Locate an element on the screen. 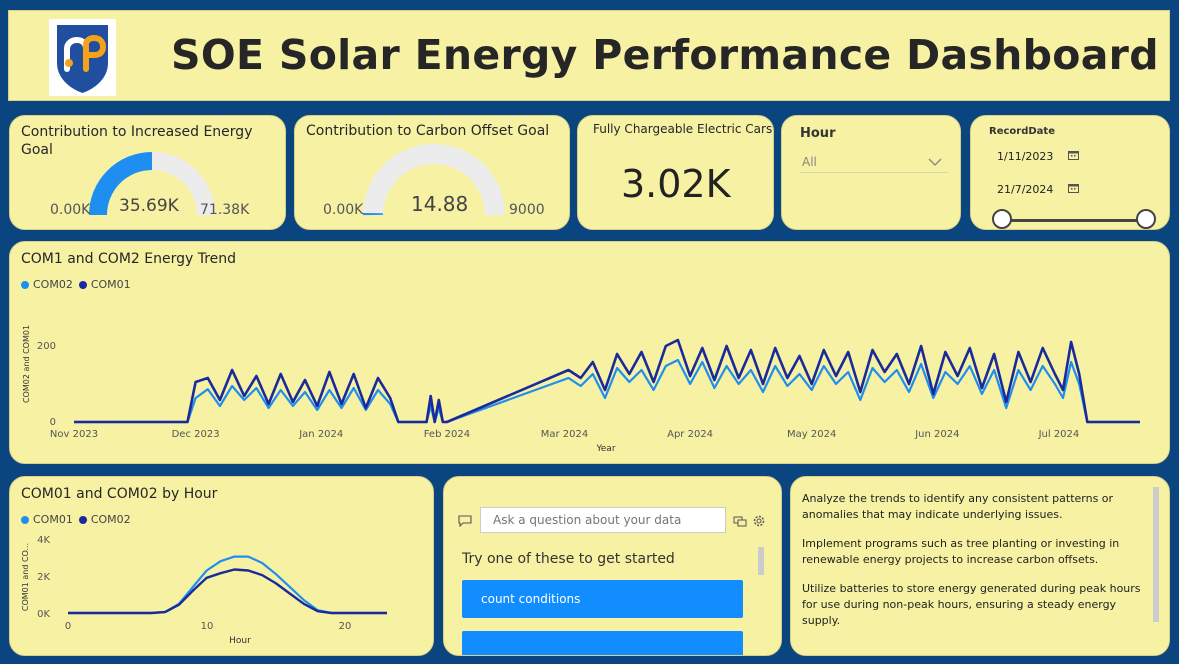 This screenshot has height=664, width=1179. trend-x-axis-label: Year is located at coordinates (605, 449).